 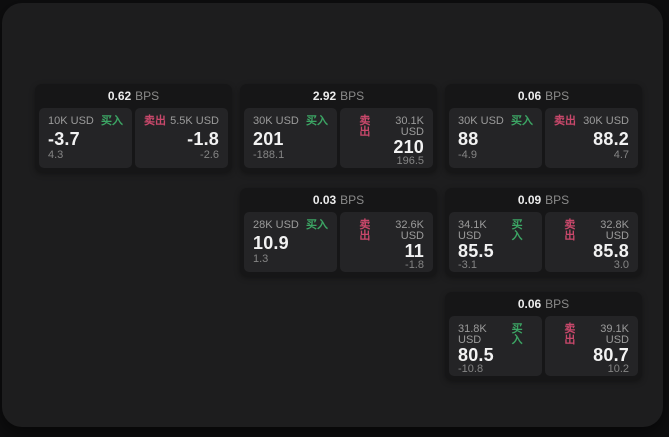 I want to click on buy-sub-value: -188.1, so click(x=269, y=155).